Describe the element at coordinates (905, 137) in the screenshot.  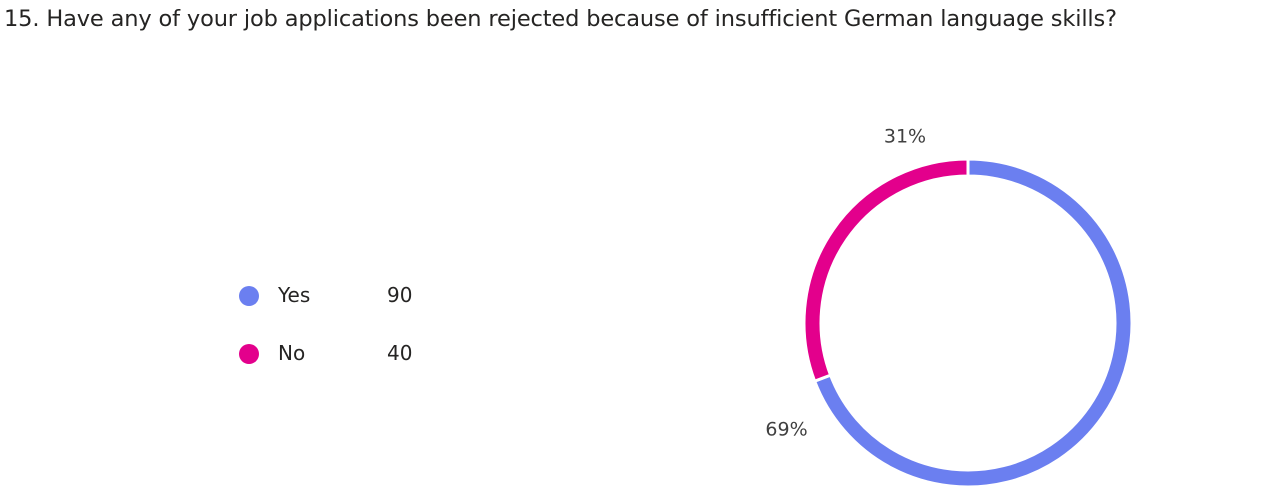
I see `pct-label-no: 31%` at that location.